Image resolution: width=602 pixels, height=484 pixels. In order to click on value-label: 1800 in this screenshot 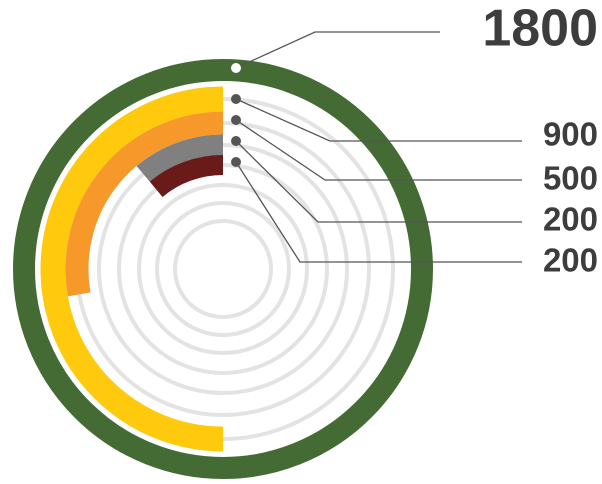, I will do `click(540, 29)`.